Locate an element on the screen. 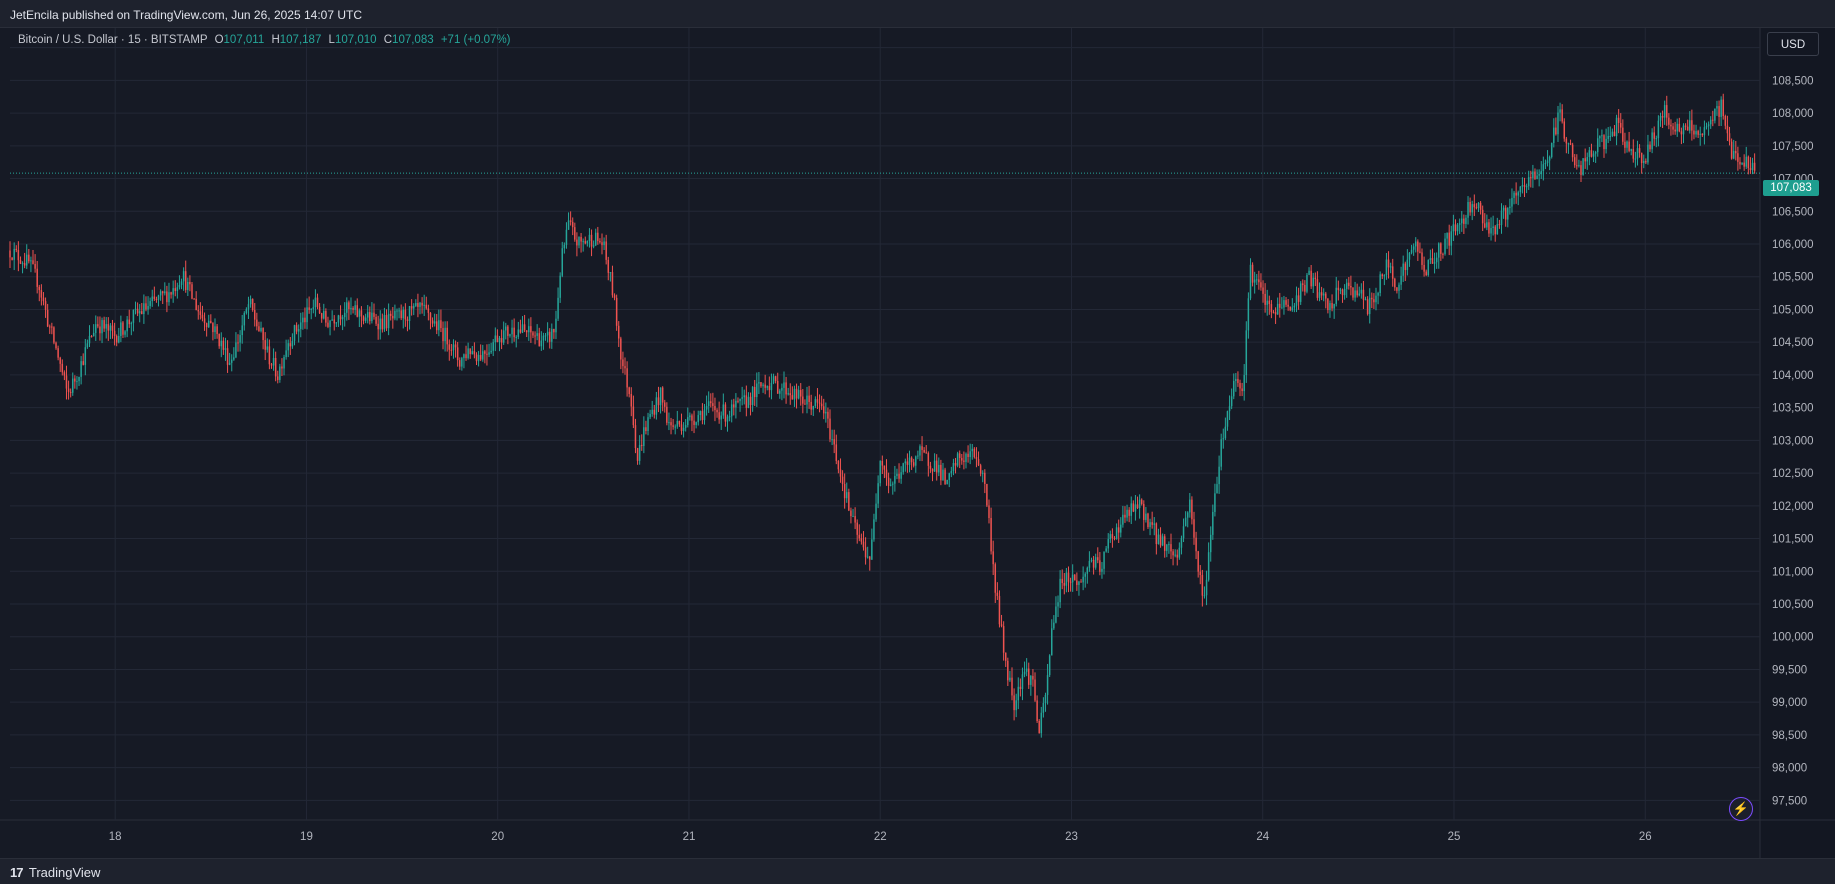 The width and height of the screenshot is (1835, 884). y-tick-label: 108,000 is located at coordinates (1793, 114).